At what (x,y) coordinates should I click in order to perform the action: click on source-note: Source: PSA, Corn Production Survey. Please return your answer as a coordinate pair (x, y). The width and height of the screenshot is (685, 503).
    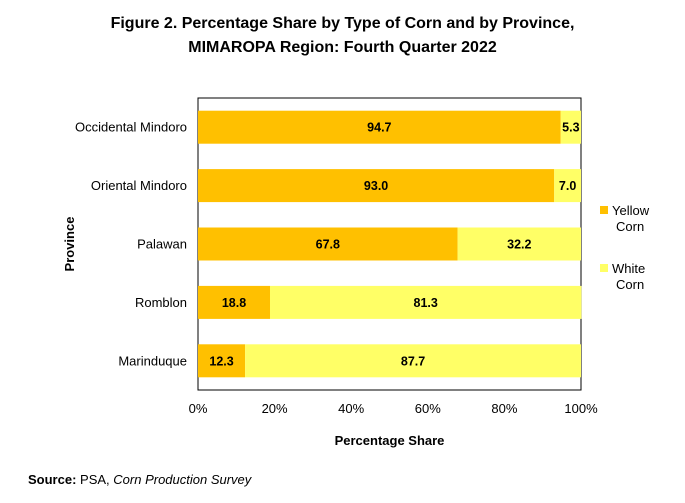
    Looking at the image, I should click on (139, 479).